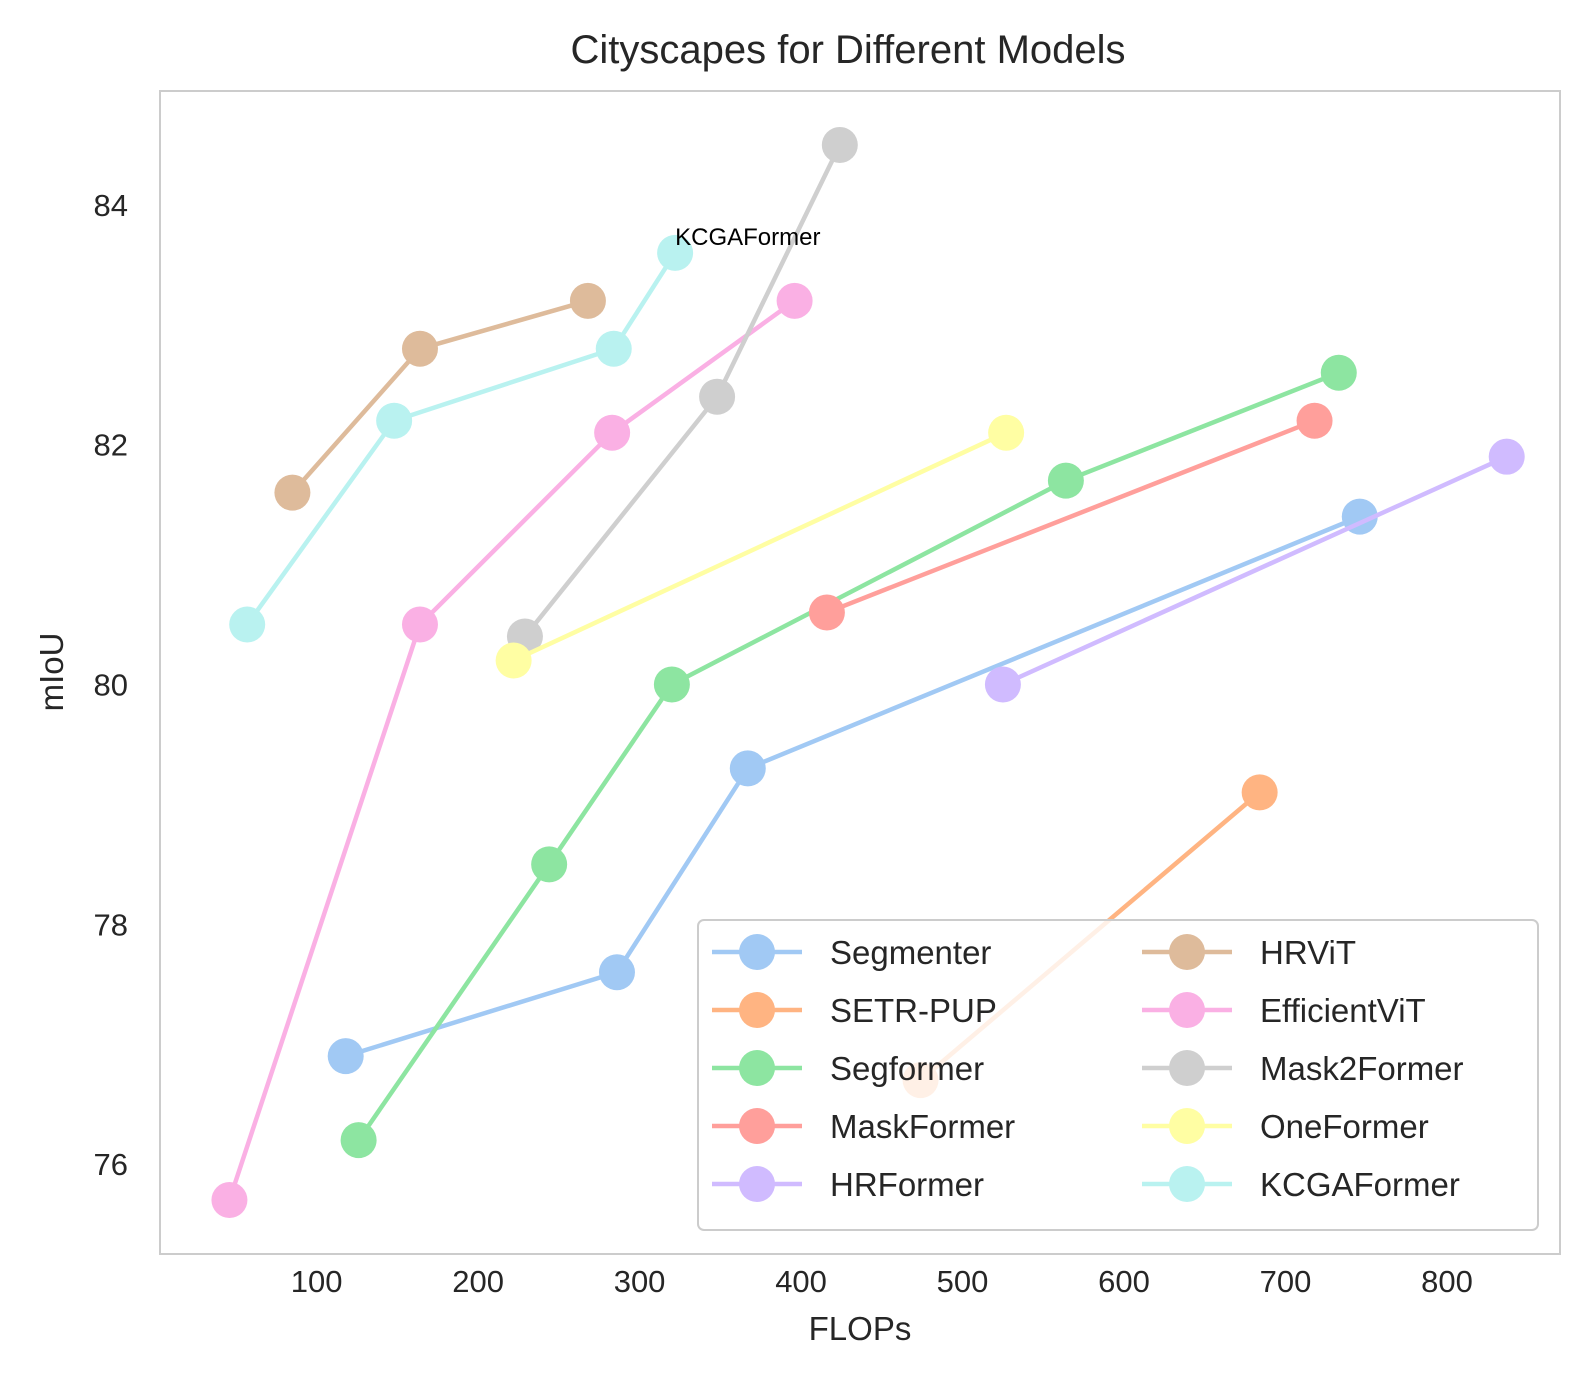 This screenshot has height=1398, width=1585. I want to click on series-line-hrformer, so click(1254, 570).